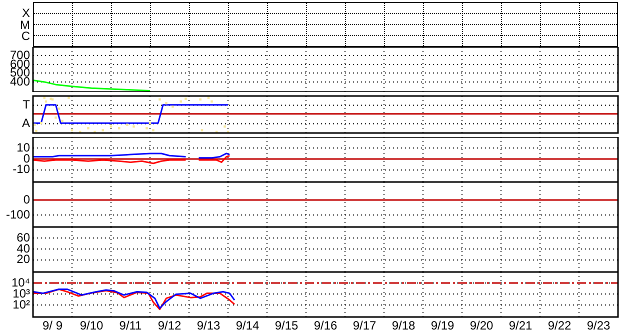 This screenshot has height=334, width=628. I want to click on x-tick-label: 9/20, so click(482, 325).